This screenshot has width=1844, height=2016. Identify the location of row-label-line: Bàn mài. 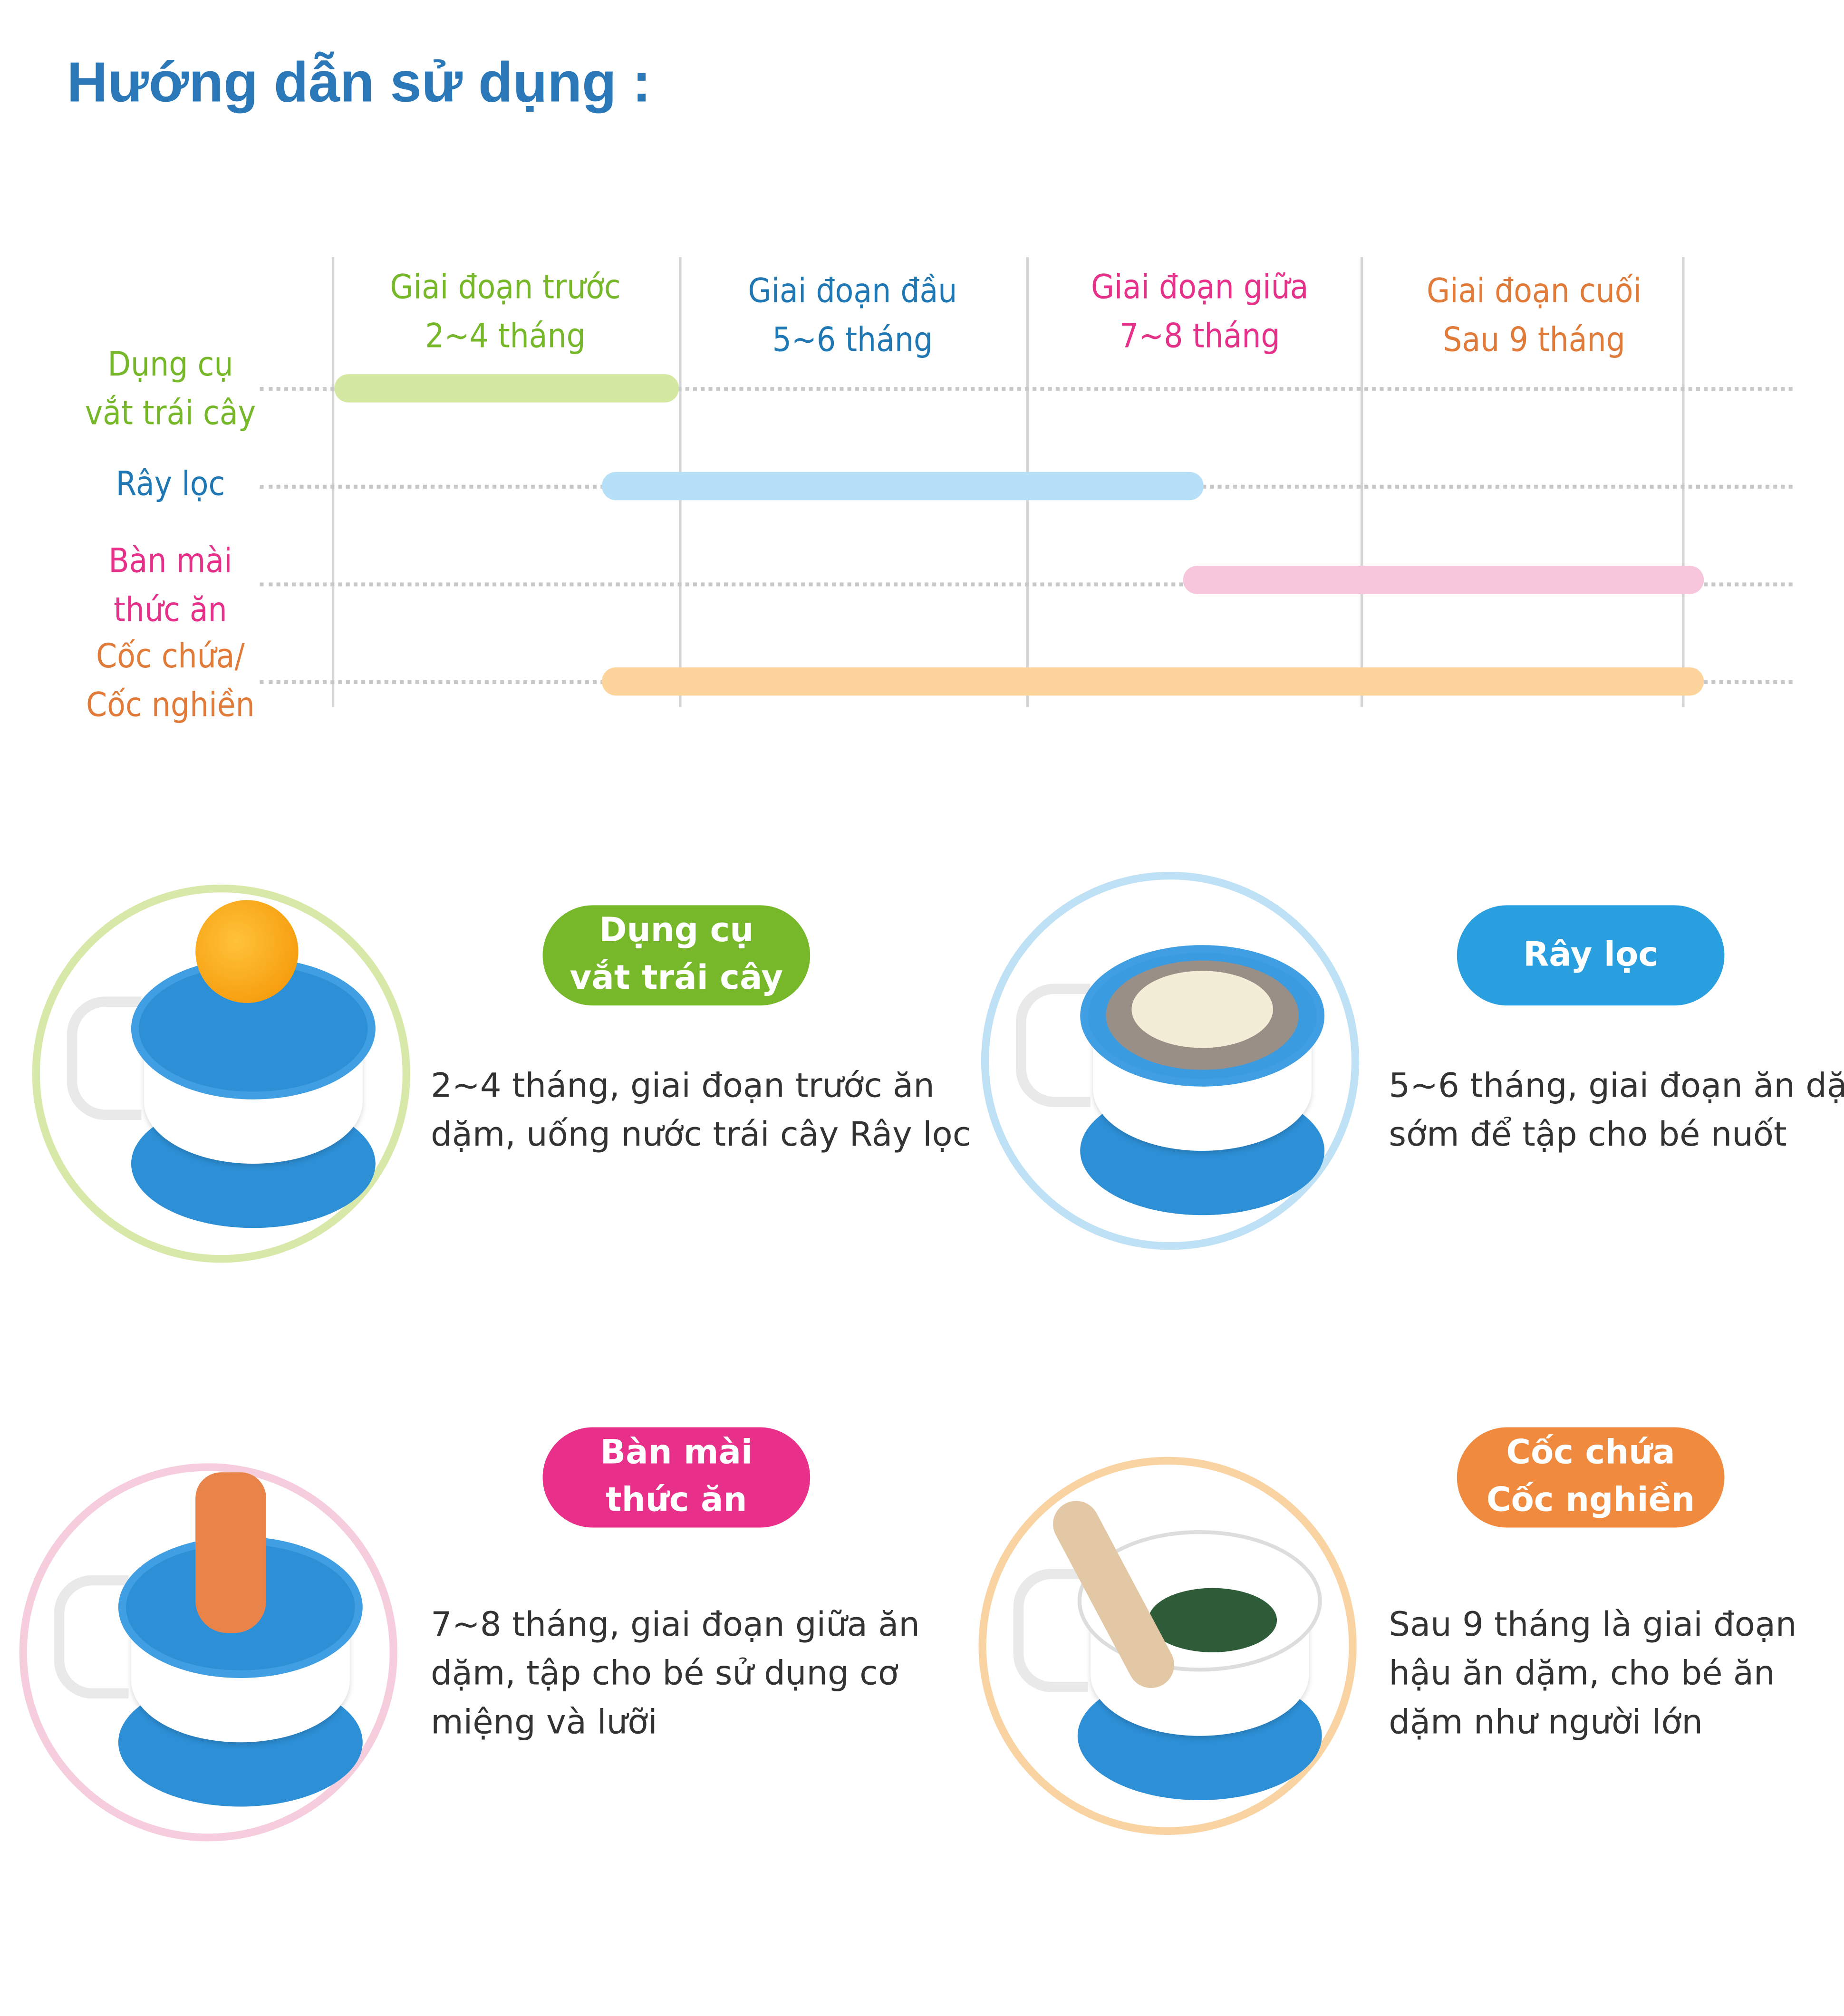
(170, 561).